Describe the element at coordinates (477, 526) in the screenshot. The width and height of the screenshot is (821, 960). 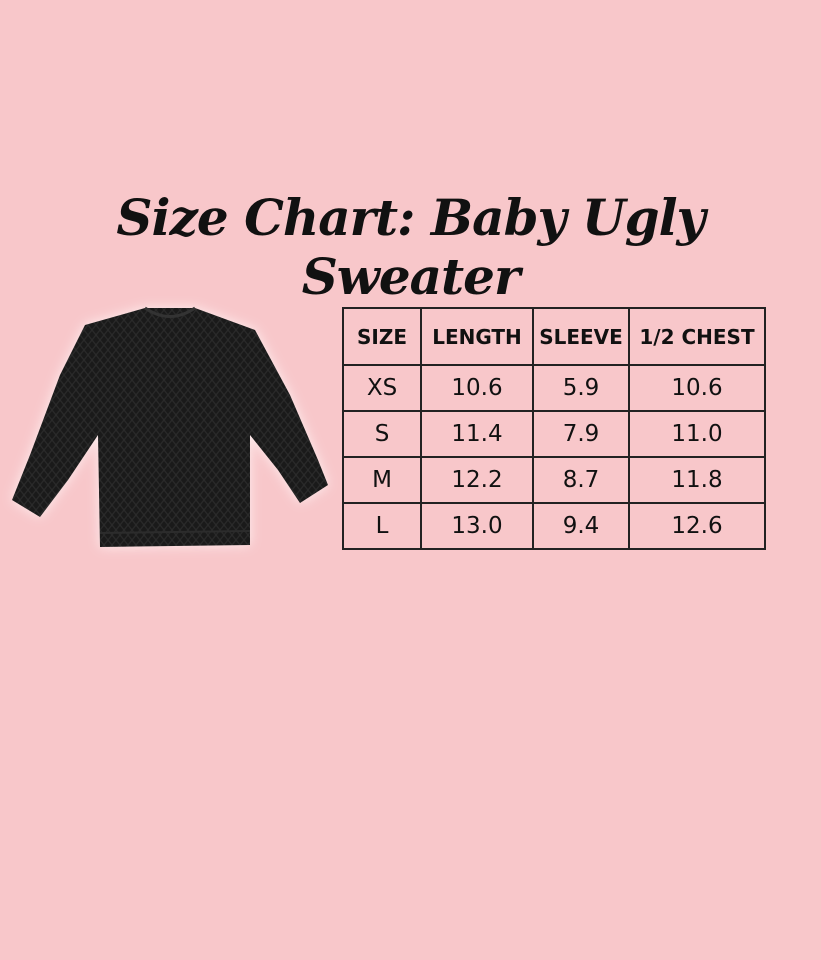
I see `cell-length: 13.0` at that location.